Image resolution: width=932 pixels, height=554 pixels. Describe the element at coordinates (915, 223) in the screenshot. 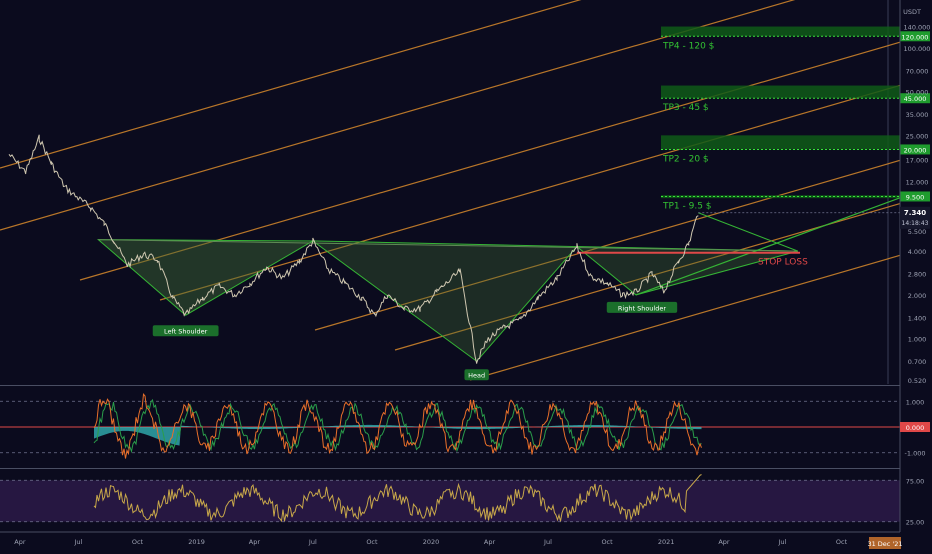

I see `countdown-tag: 14:18:43` at that location.